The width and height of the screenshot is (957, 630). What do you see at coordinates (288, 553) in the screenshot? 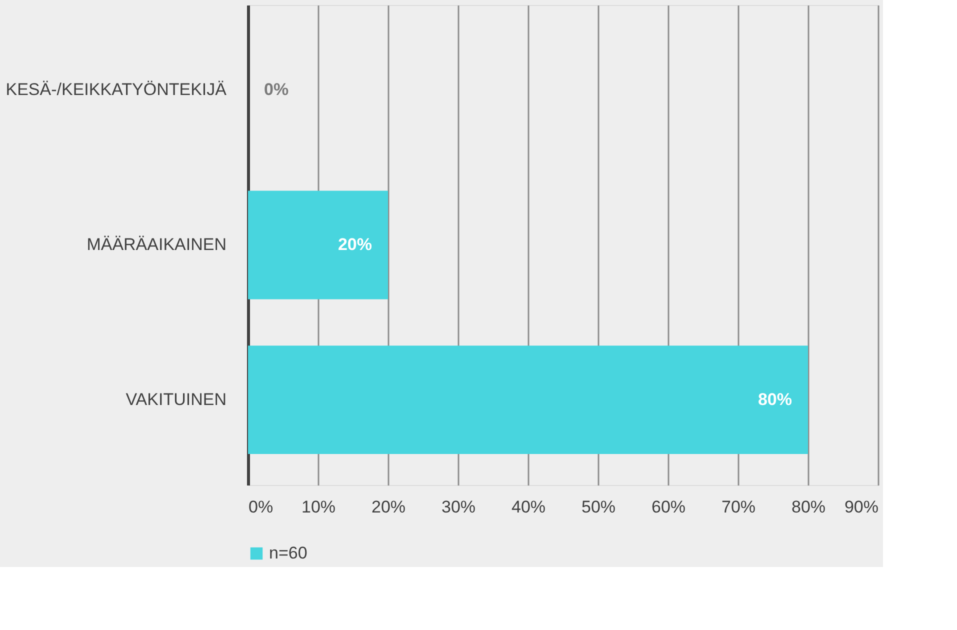
I see `legend-label: n=60` at bounding box center [288, 553].